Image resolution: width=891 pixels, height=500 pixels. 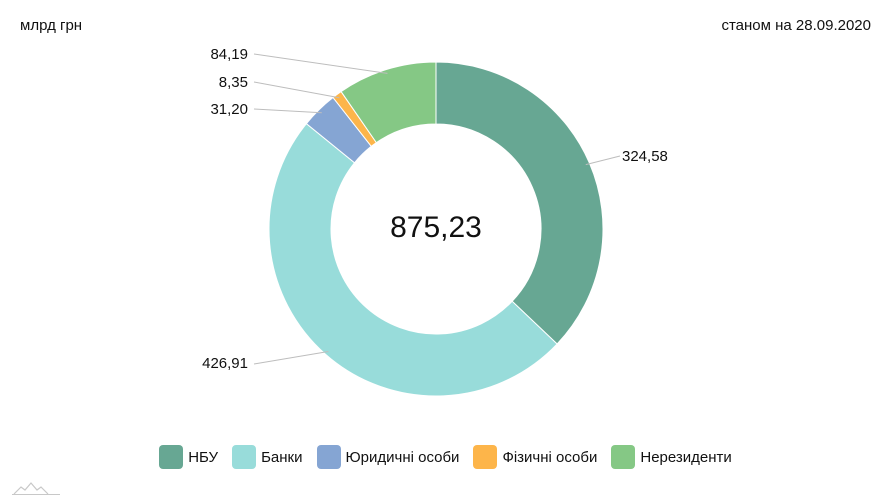 What do you see at coordinates (282, 457) in the screenshot?
I see `legend-label: Банки` at bounding box center [282, 457].